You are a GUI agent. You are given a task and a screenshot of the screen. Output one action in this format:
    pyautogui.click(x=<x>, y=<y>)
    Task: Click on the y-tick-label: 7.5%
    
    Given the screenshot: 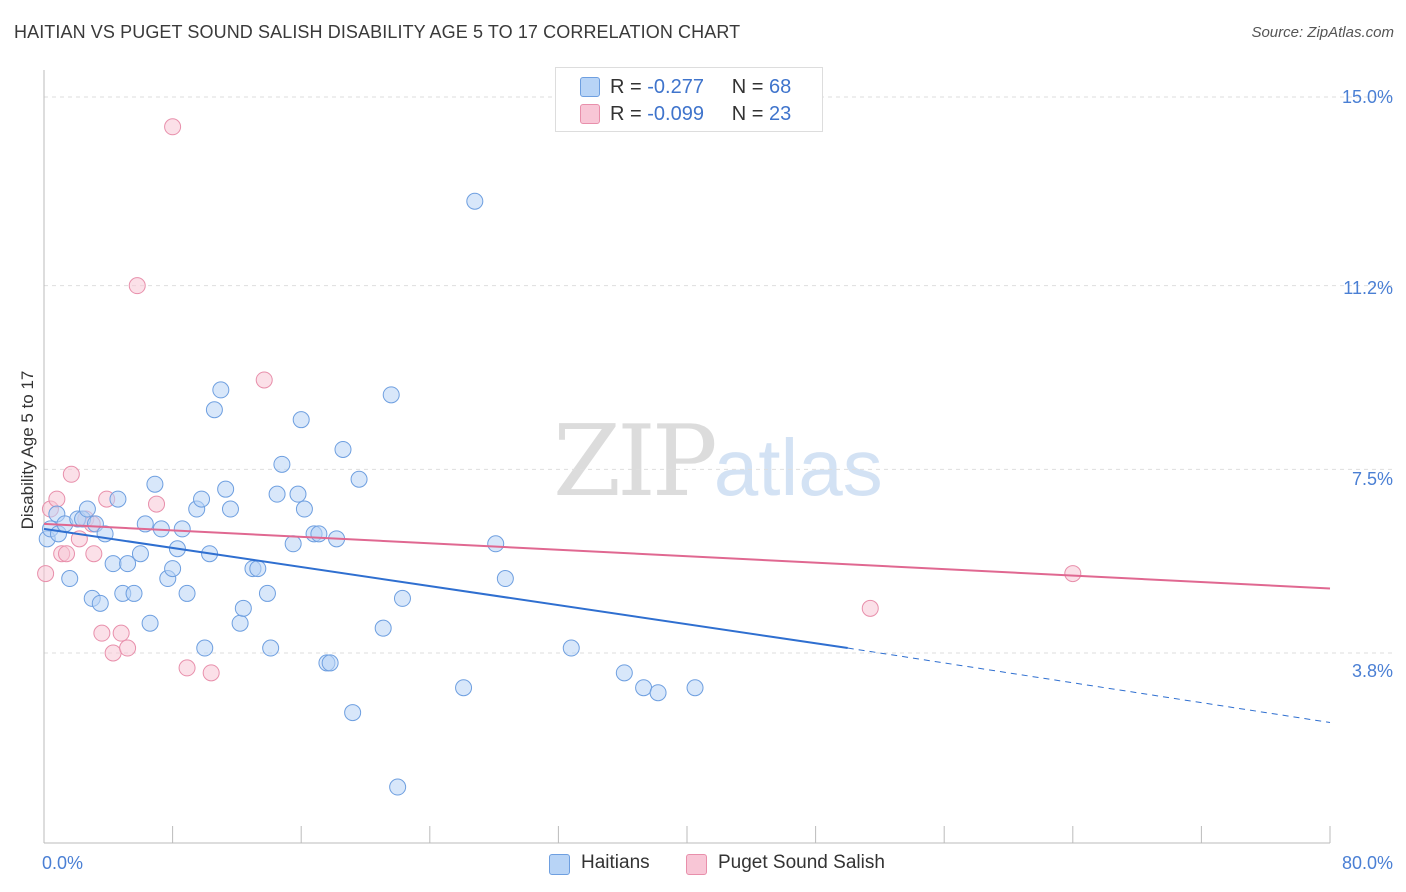 What is the action you would take?
    pyautogui.click(x=1372, y=479)
    